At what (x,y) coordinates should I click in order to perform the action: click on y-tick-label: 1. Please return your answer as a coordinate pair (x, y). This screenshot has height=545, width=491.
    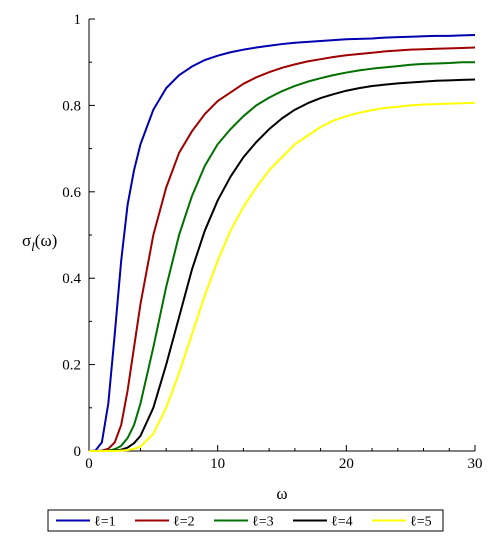
    Looking at the image, I should click on (78, 20).